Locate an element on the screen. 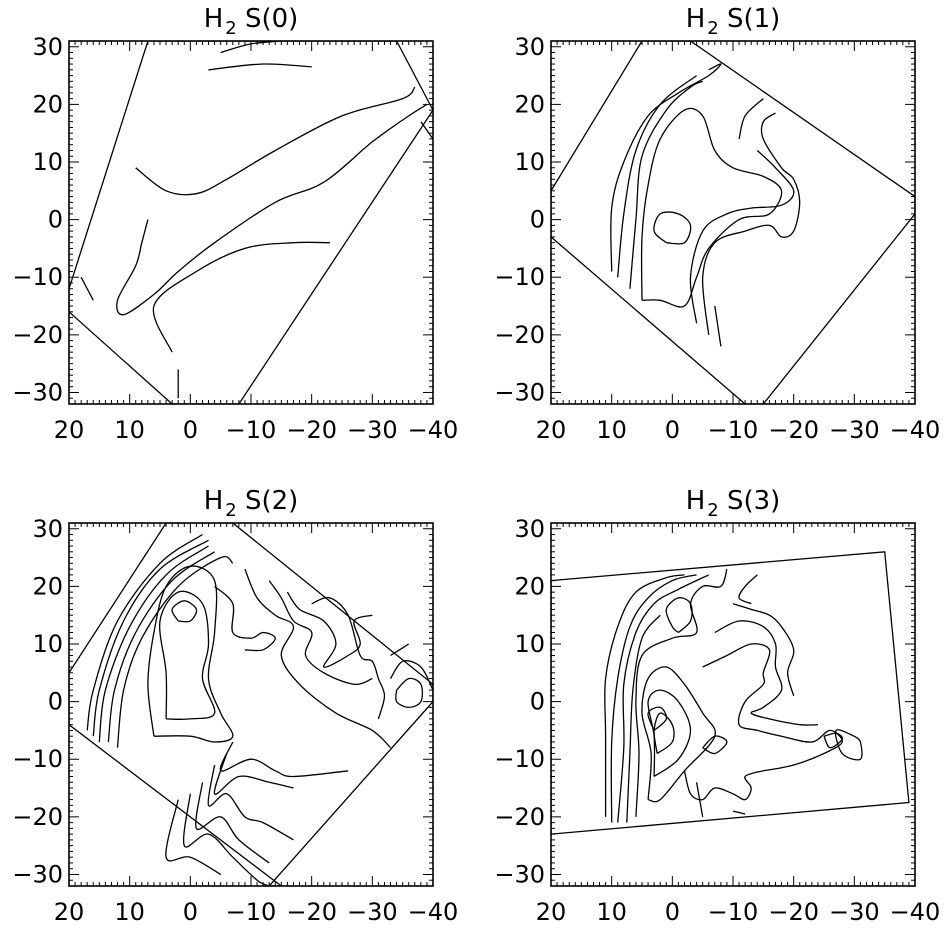  coverage-footprint is located at coordinates (730, 693).